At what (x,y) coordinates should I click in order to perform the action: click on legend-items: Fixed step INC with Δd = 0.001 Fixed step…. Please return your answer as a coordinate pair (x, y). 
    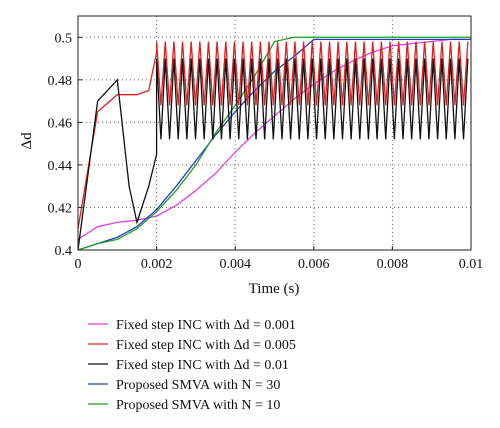
    Looking at the image, I should click on (192, 365).